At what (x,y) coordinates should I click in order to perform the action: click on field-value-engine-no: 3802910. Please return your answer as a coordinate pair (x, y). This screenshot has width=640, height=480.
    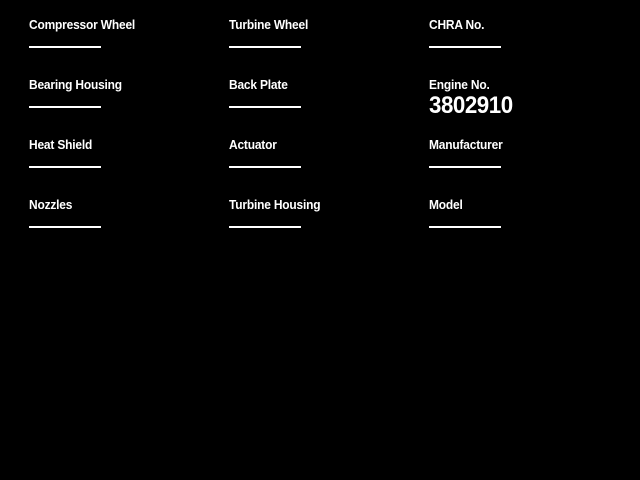
    Looking at the image, I should click on (471, 105).